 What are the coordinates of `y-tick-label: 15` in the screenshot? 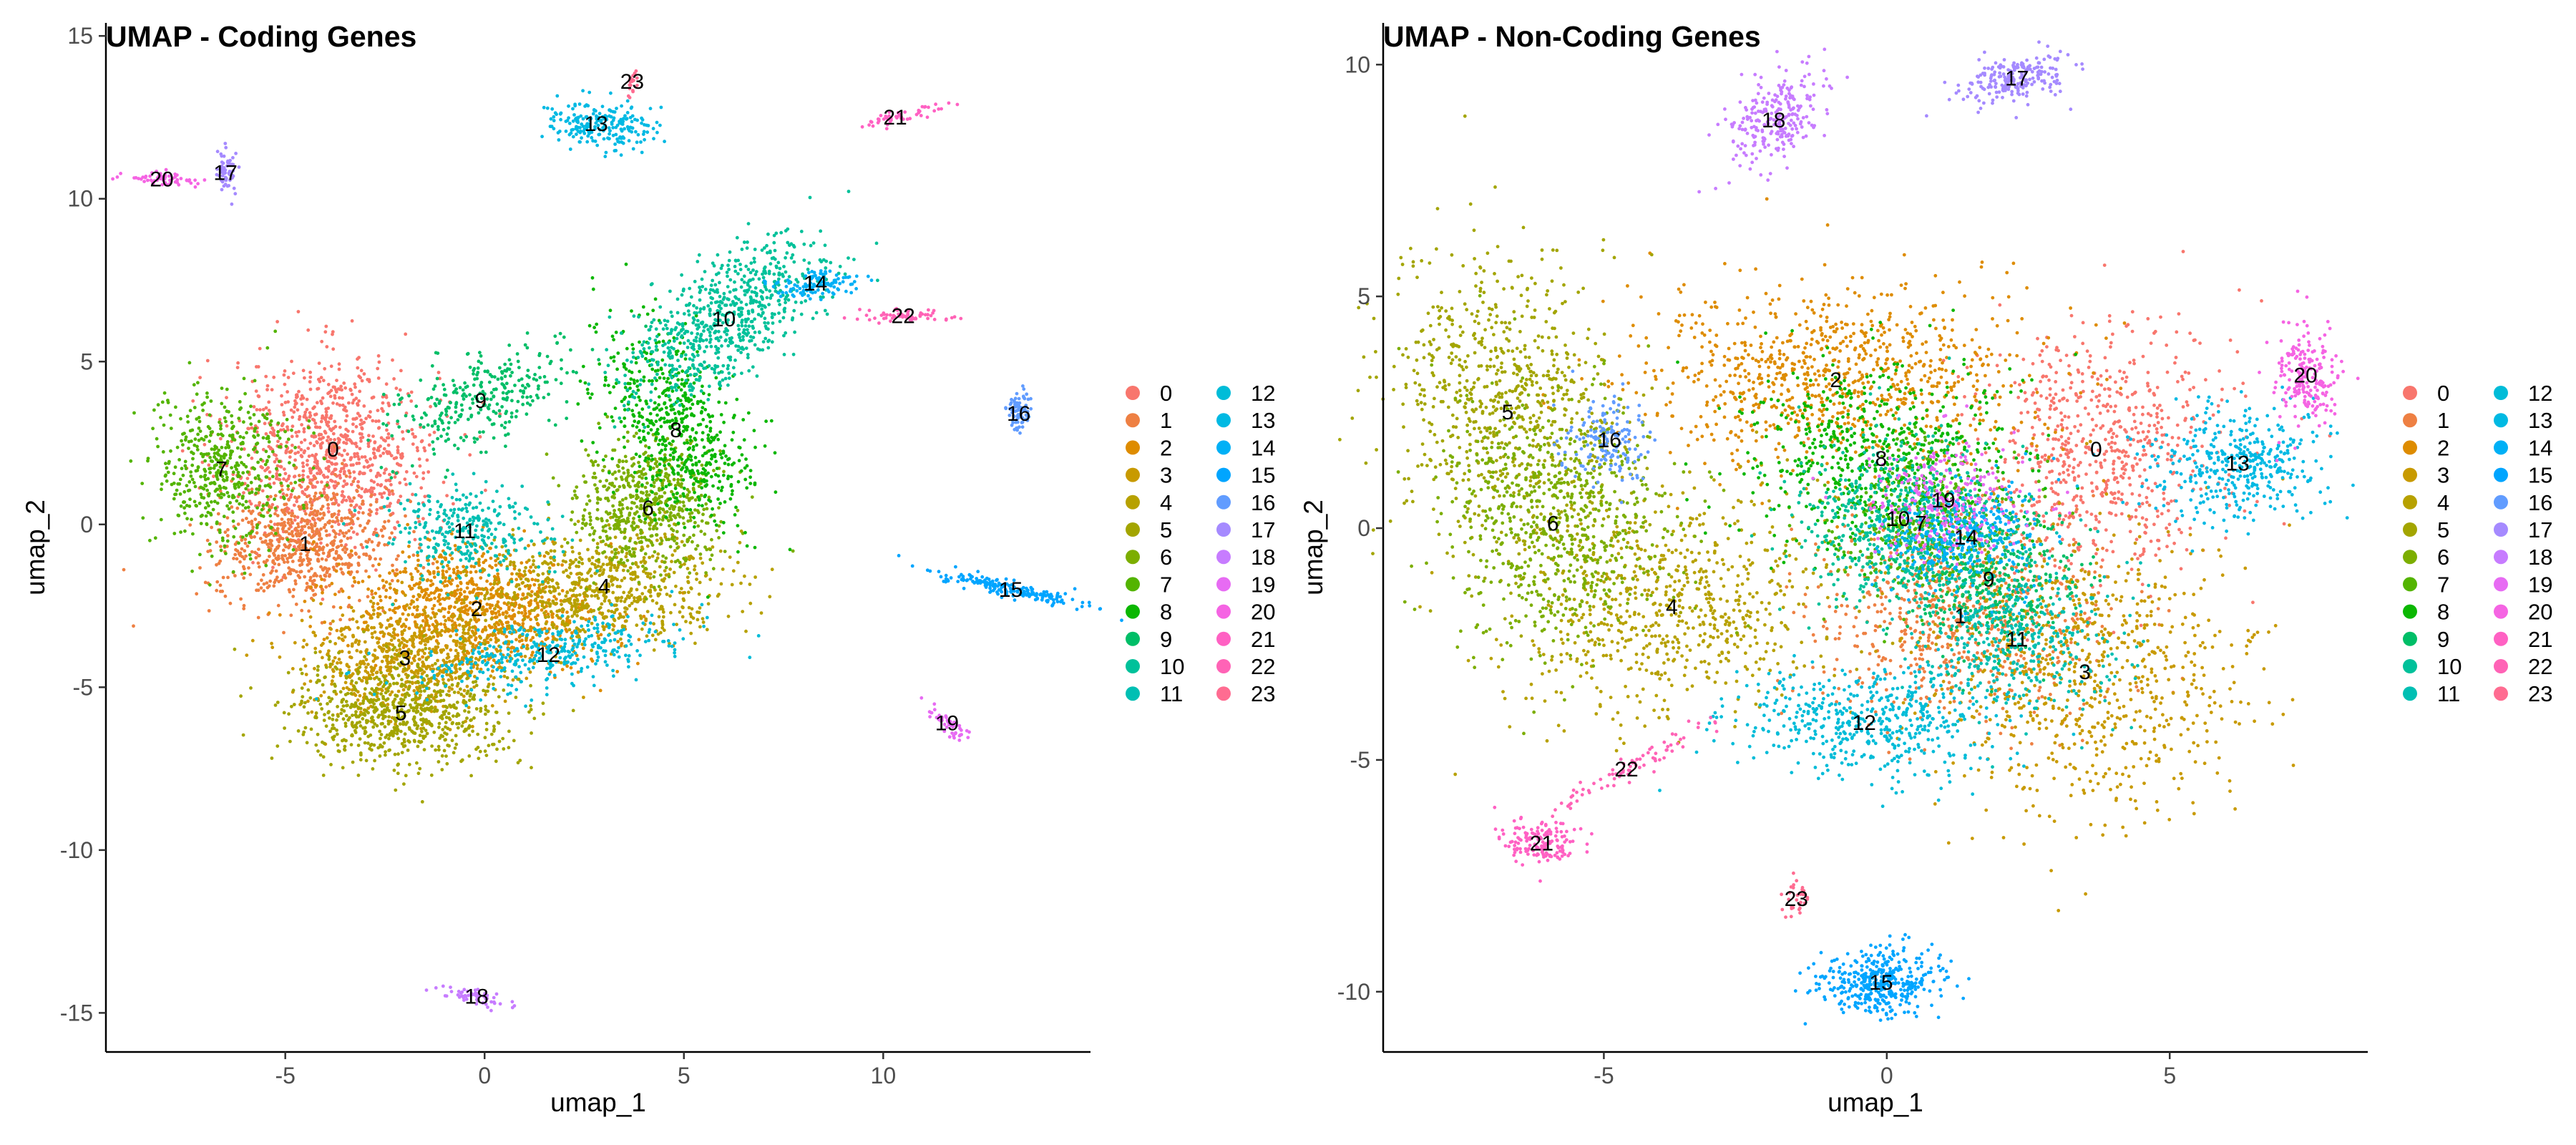 It's located at (80, 36).